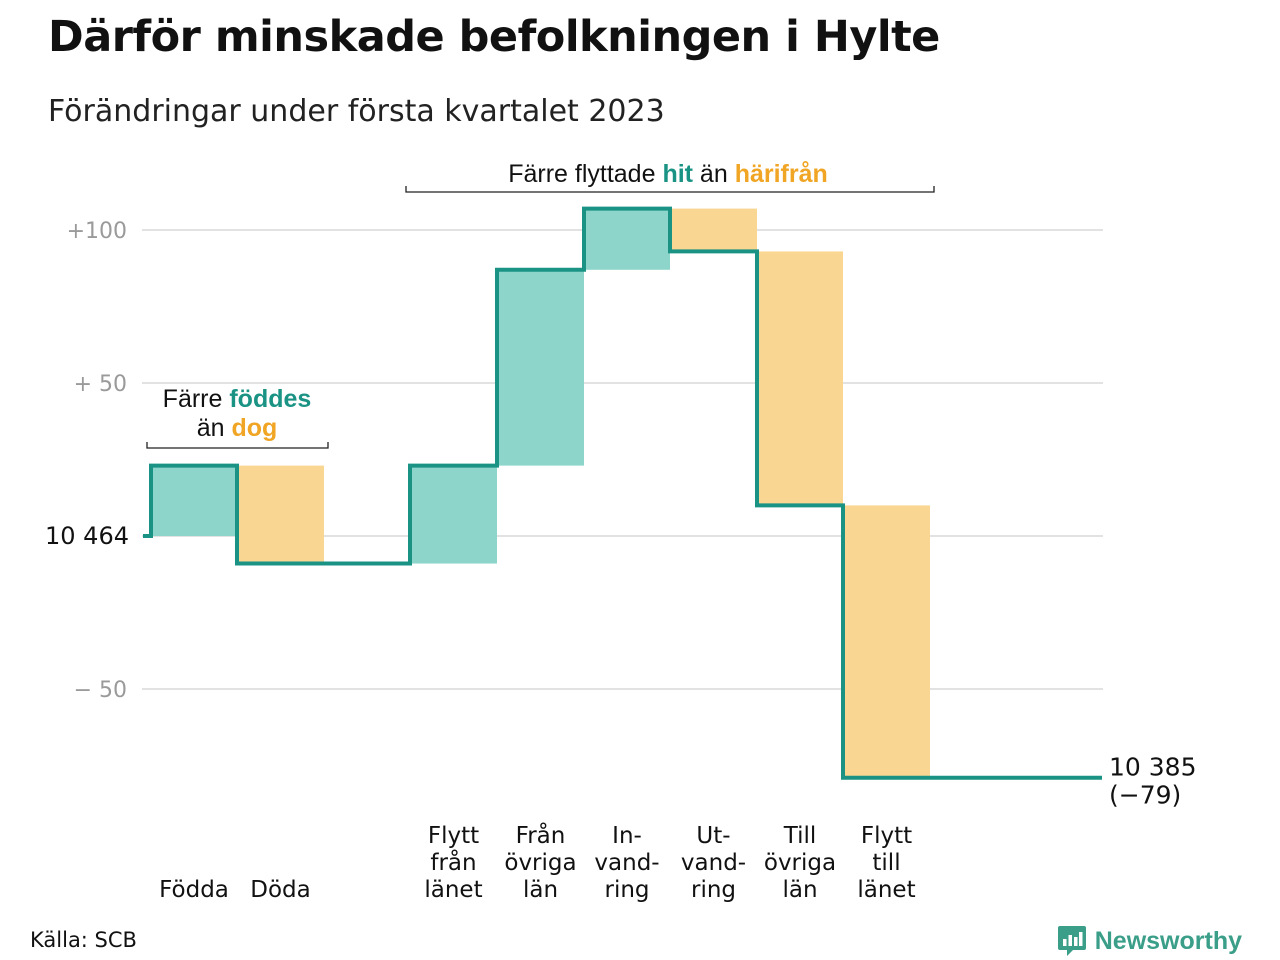  Describe the element at coordinates (886, 863) in the screenshot. I see `category-label: till` at that location.